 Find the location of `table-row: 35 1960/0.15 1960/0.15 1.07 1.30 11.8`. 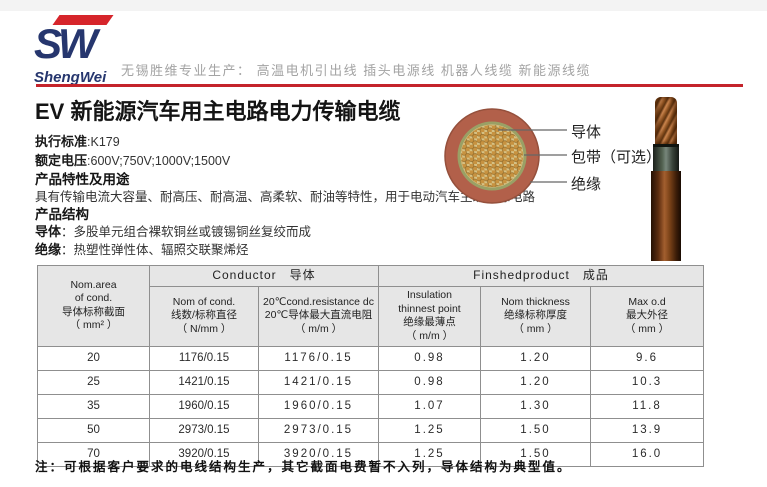

table-row: 35 1960/0.15 1960/0.15 1.07 1.30 11.8 is located at coordinates (371, 406).